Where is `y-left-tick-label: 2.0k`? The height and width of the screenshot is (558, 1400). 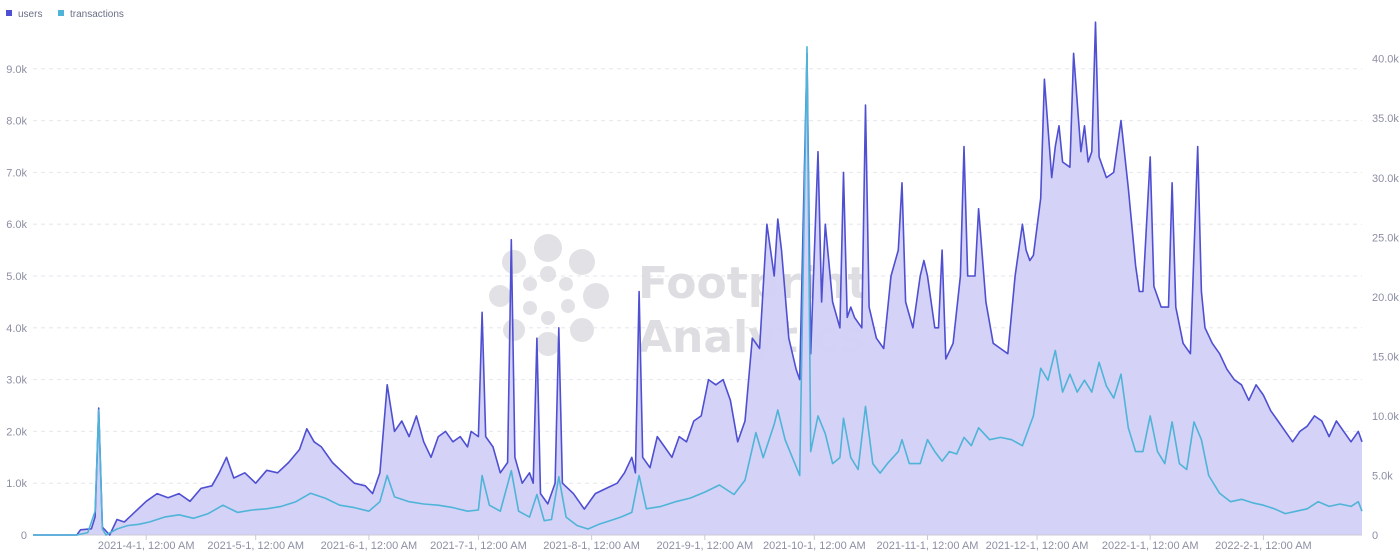 y-left-tick-label: 2.0k is located at coordinates (16, 432).